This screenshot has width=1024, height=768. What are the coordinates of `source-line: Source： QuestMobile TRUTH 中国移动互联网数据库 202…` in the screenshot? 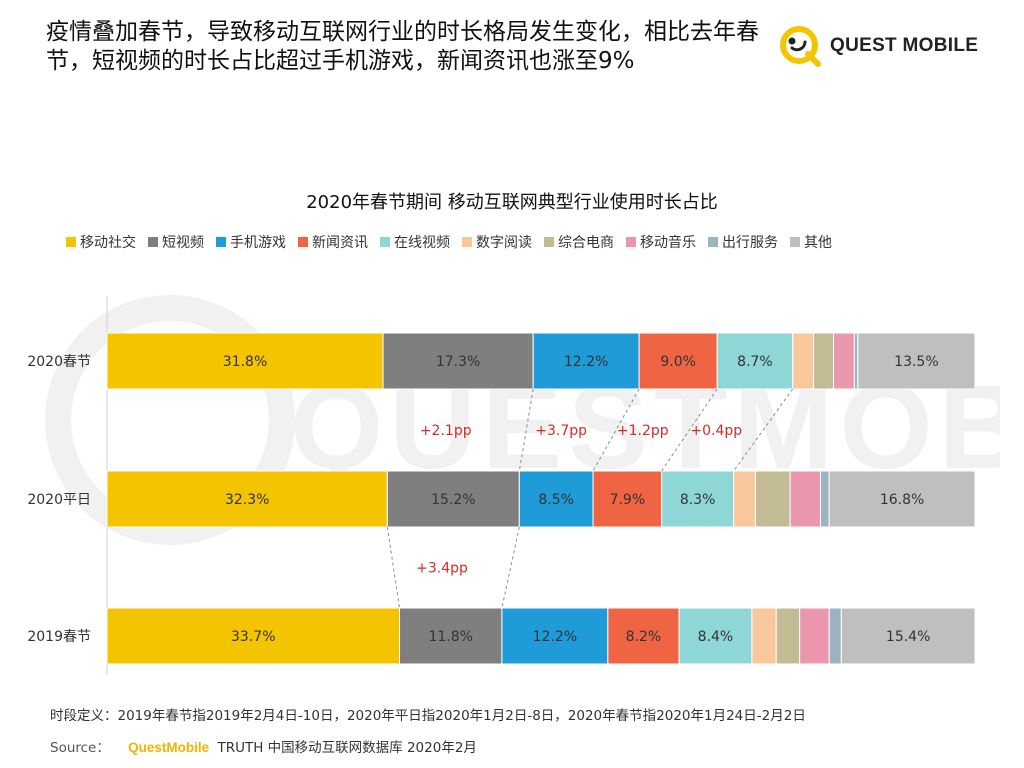 It's located at (263, 746).